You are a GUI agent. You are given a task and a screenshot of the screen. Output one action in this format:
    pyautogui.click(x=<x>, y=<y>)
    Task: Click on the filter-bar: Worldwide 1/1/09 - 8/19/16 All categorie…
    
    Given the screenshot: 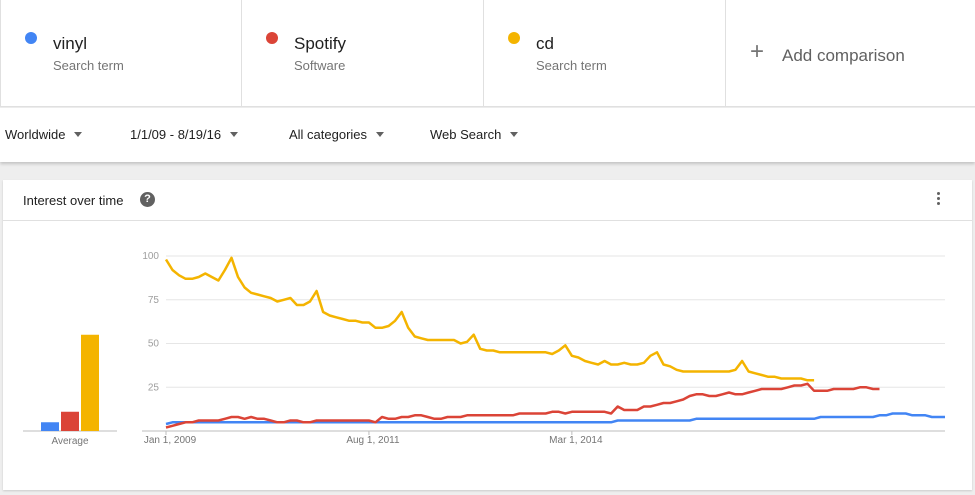 What is the action you would take?
    pyautogui.click(x=487, y=135)
    